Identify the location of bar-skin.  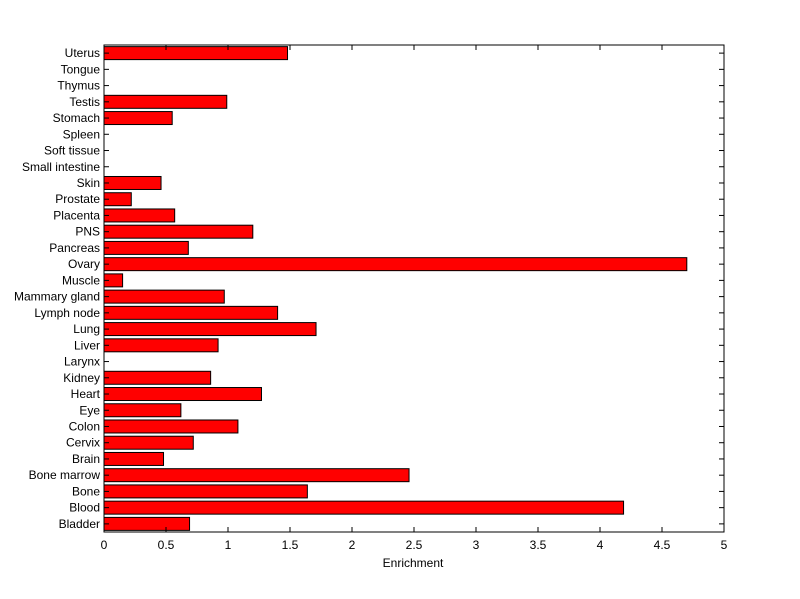
(132, 182).